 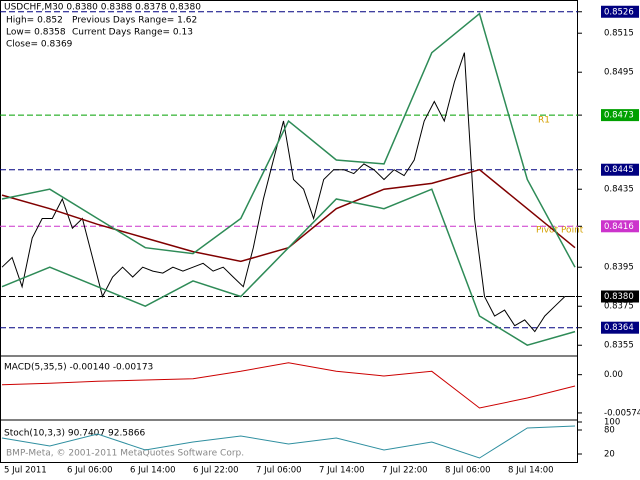 What do you see at coordinates (90, 471) in the screenshot?
I see `x-tick-label: 6 Jul 06:00` at bounding box center [90, 471].